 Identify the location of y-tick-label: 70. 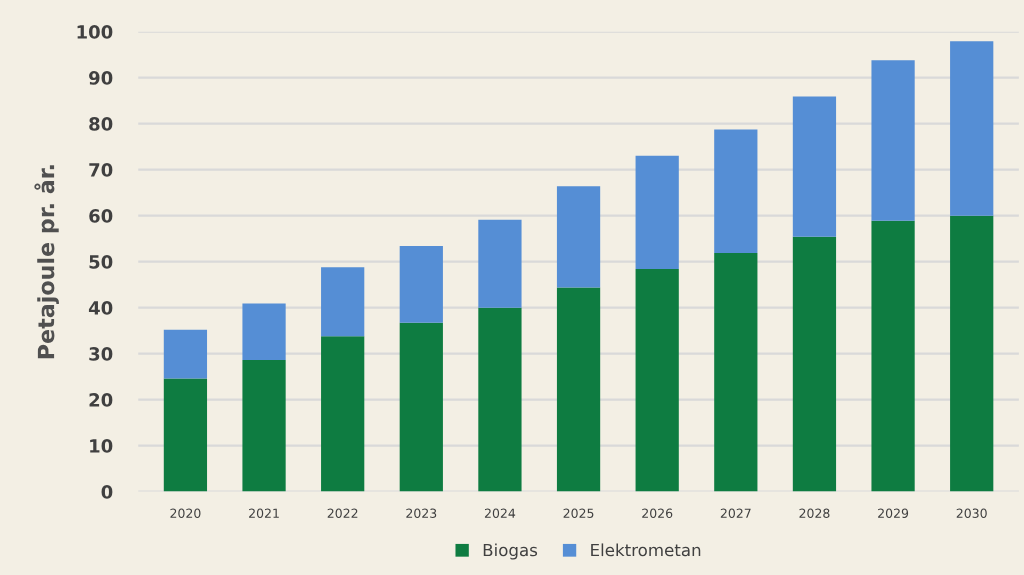
(101, 170).